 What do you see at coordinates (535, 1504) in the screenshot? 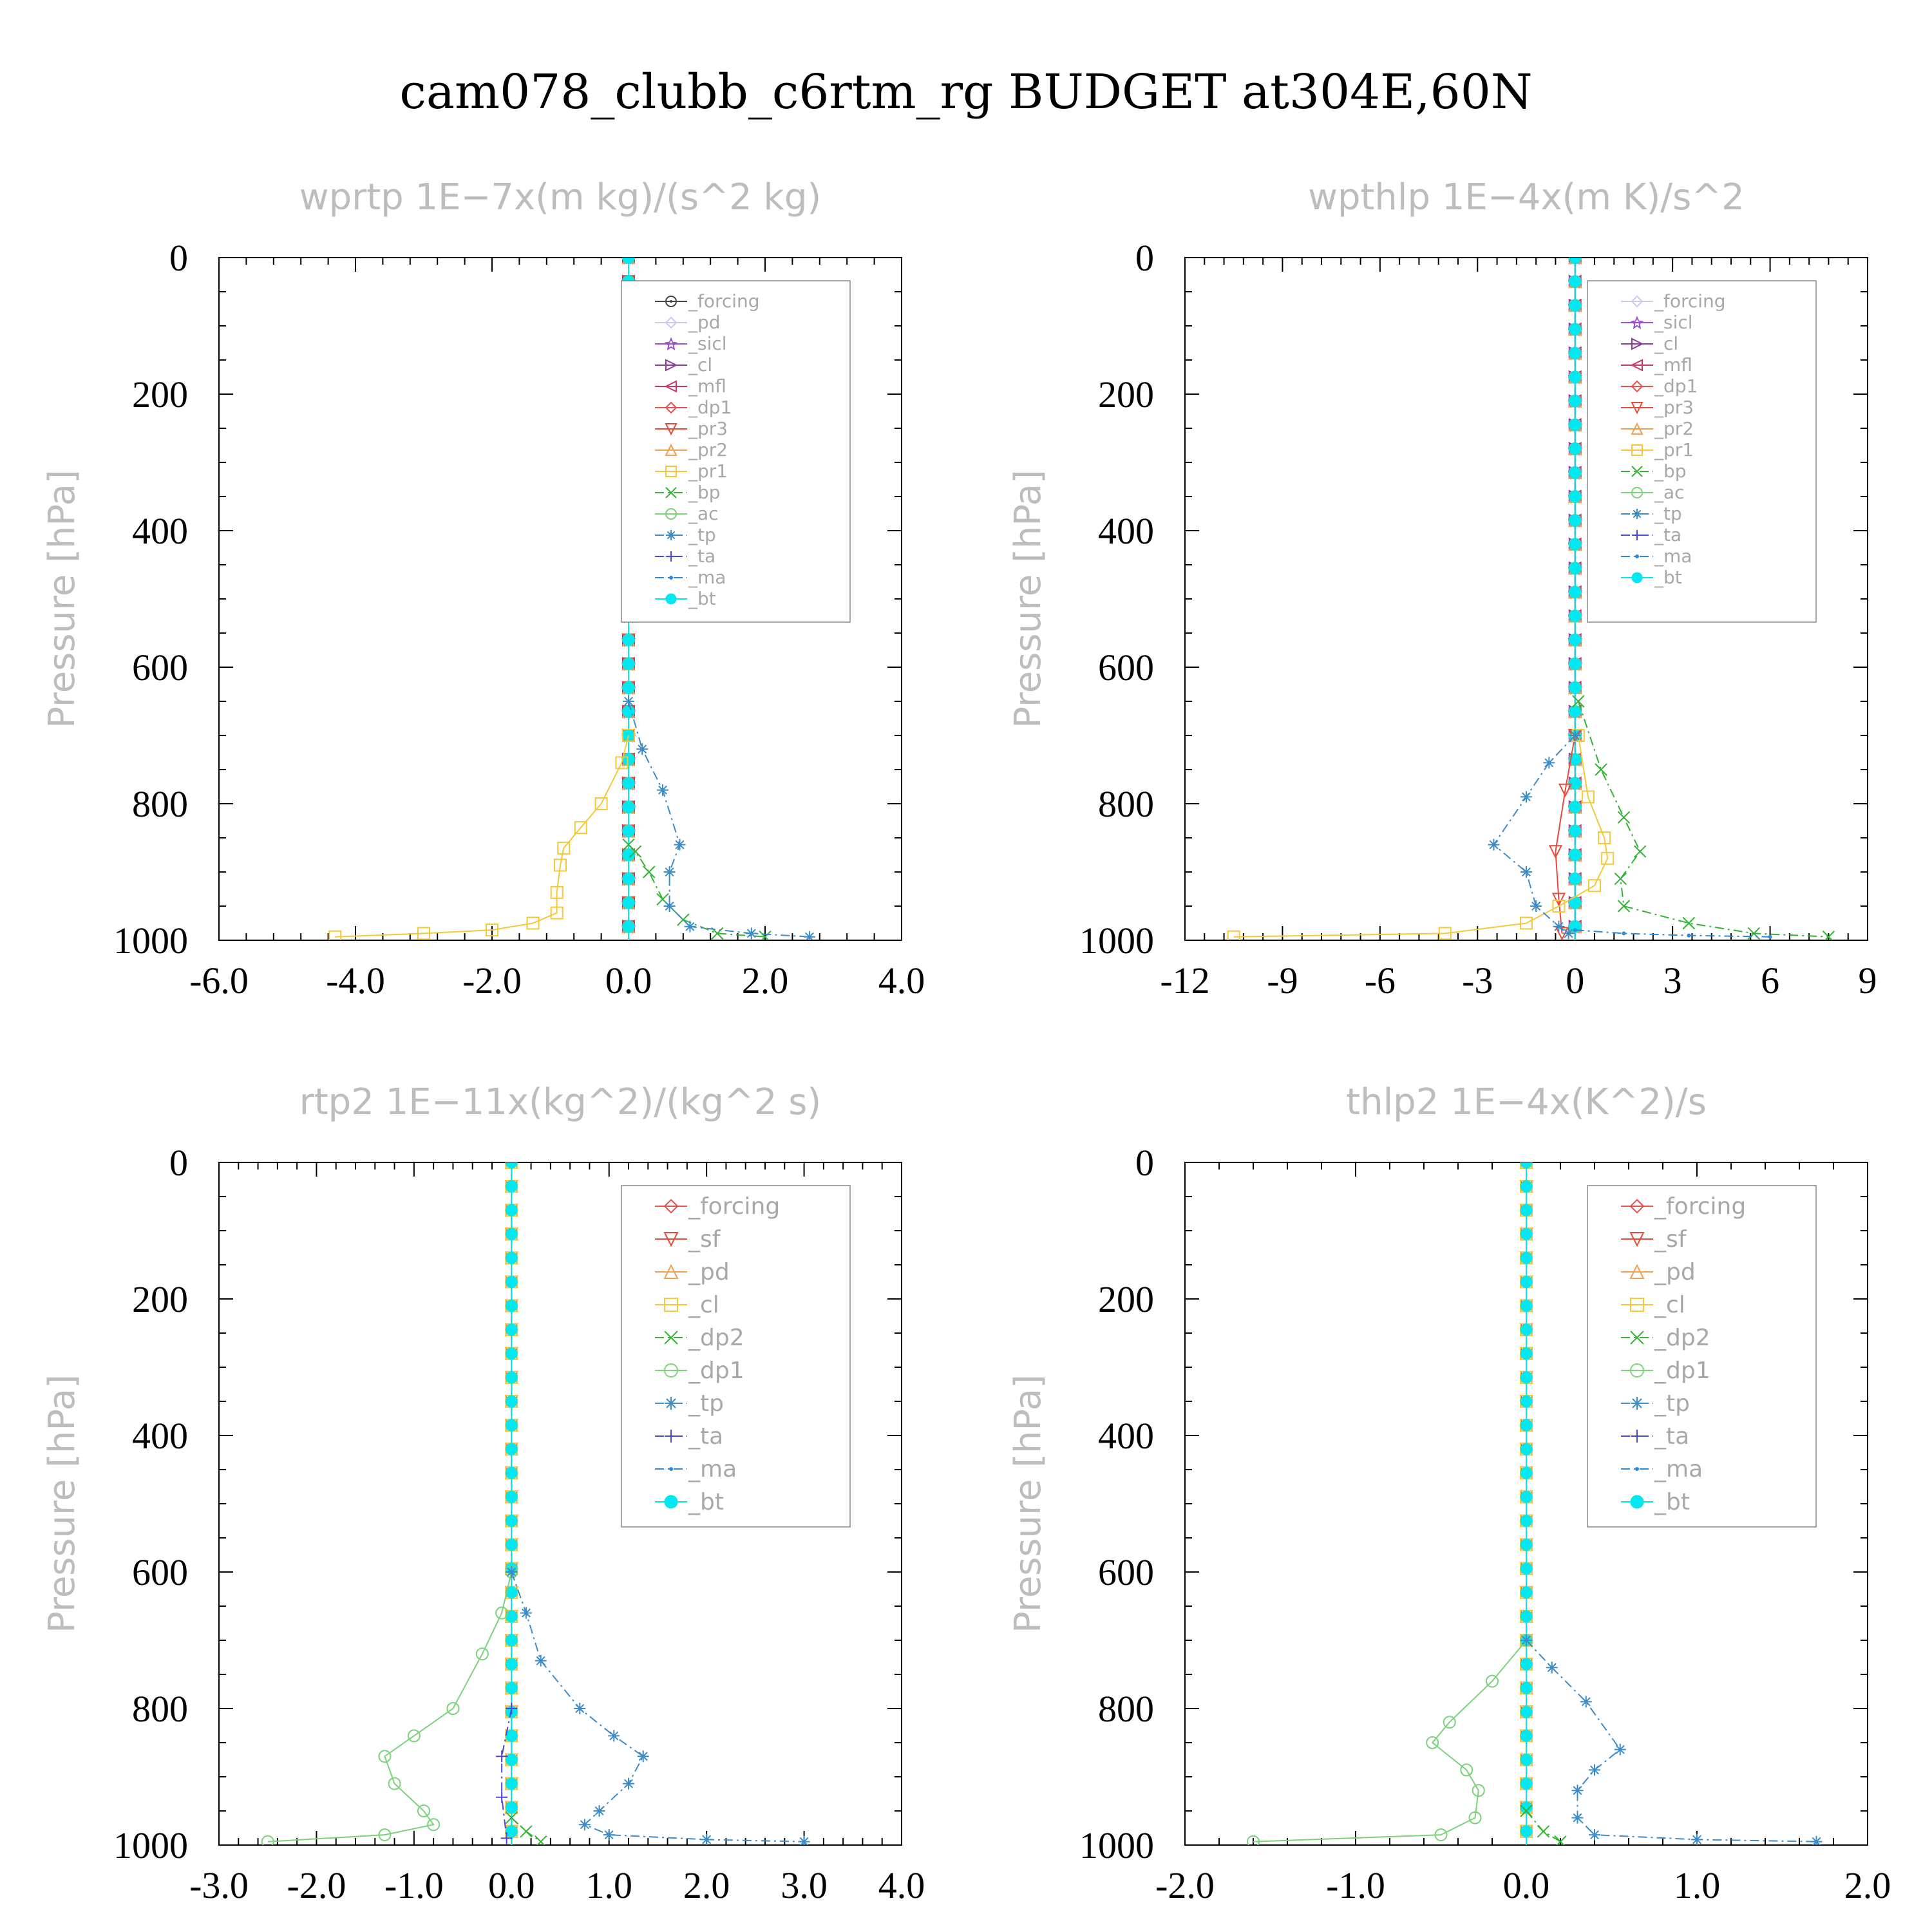
I see `plot-area` at bounding box center [535, 1504].